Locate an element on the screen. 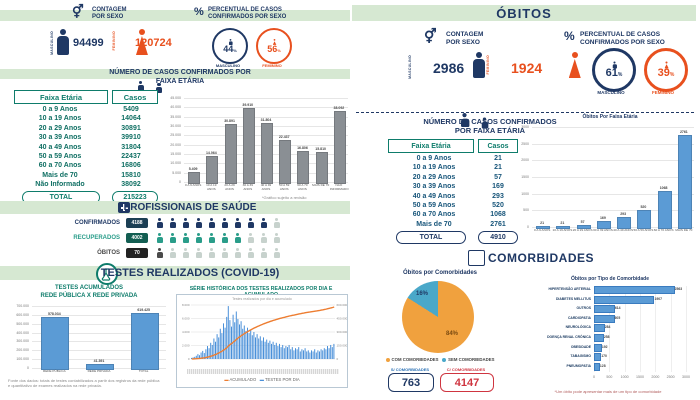  table-cell-casos: 39910 is located at coordinates (131, 138).